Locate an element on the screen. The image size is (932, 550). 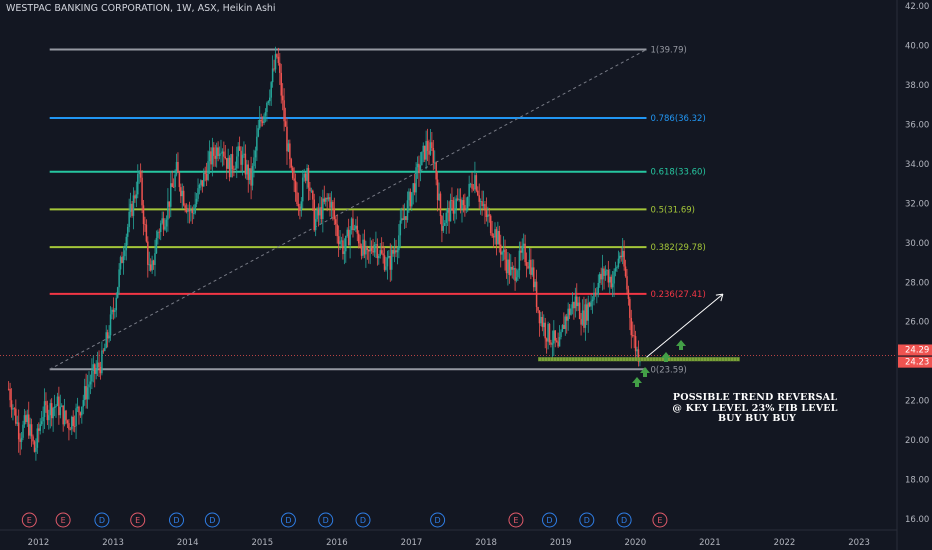
fib-level-label: 0.786(36.32) is located at coordinates (677, 119).